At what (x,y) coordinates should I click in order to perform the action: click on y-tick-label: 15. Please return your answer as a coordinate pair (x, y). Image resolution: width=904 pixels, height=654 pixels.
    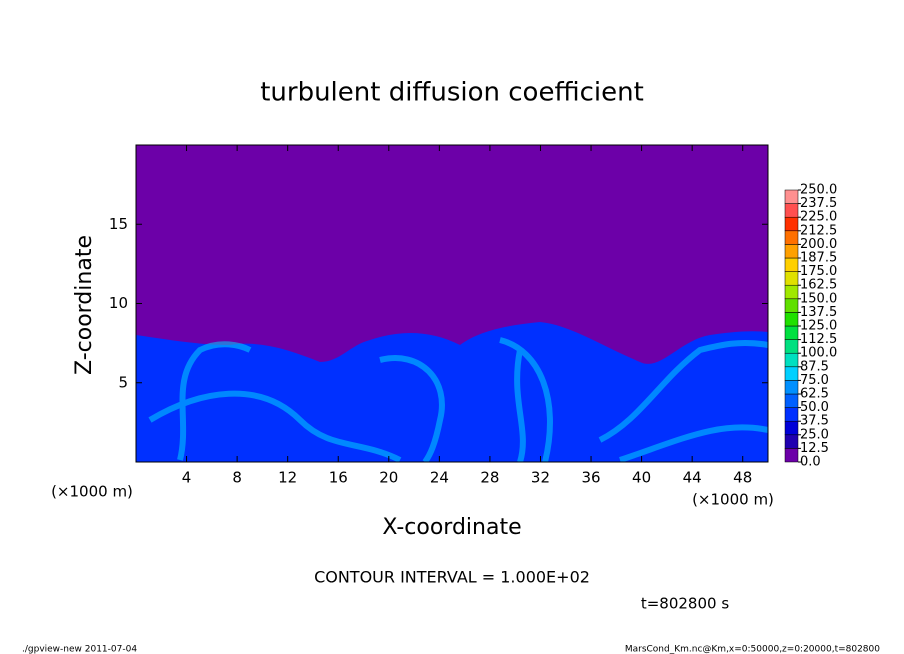
    Looking at the image, I should click on (118, 224).